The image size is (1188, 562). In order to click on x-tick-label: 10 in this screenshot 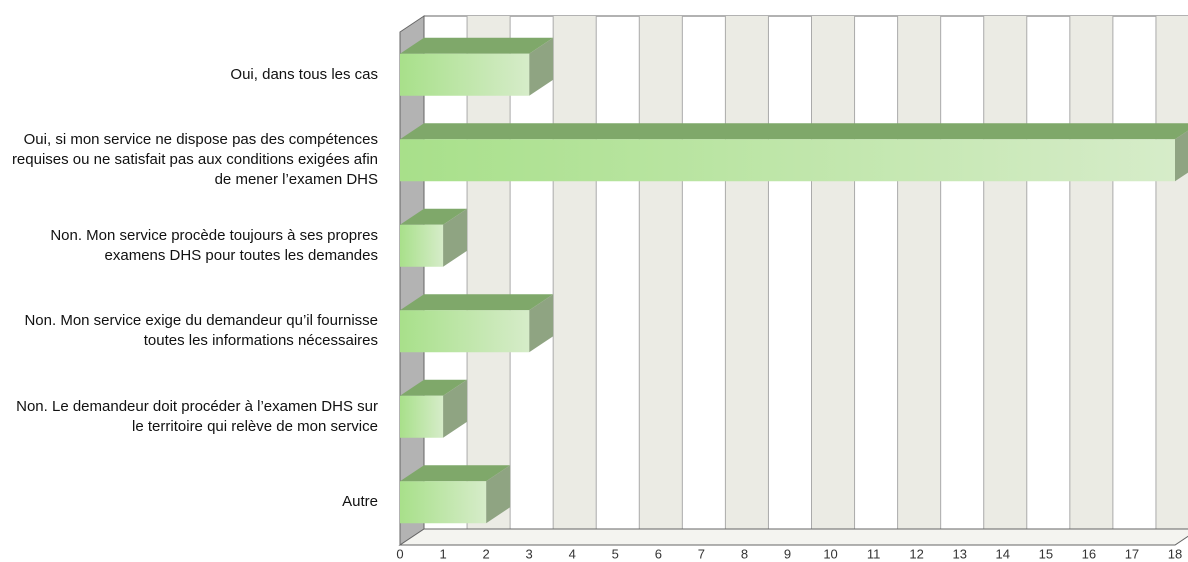, I will do `click(830, 553)`.